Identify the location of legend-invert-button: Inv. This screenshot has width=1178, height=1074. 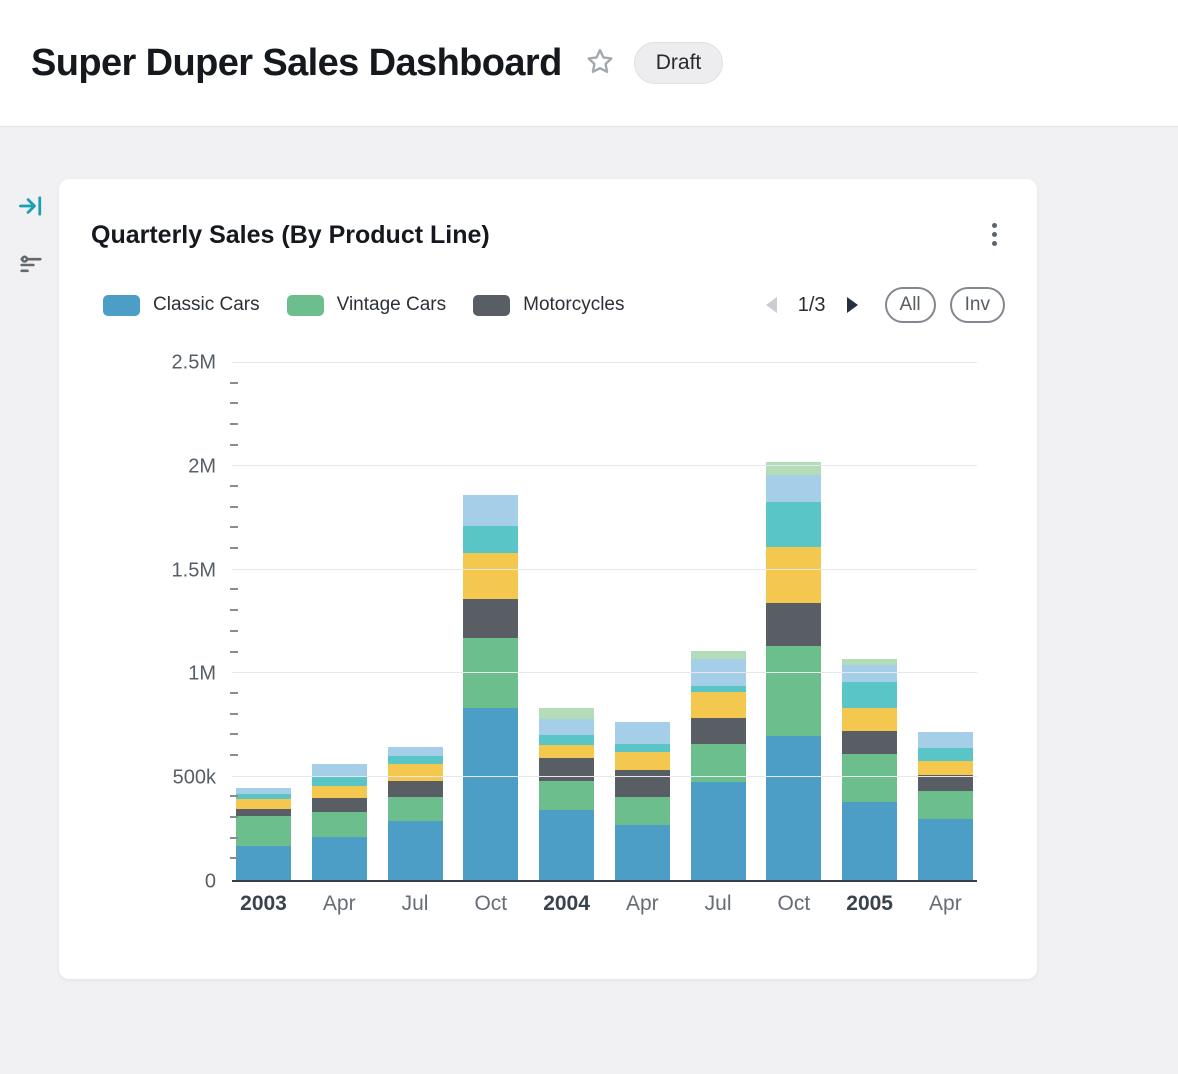
(977, 305).